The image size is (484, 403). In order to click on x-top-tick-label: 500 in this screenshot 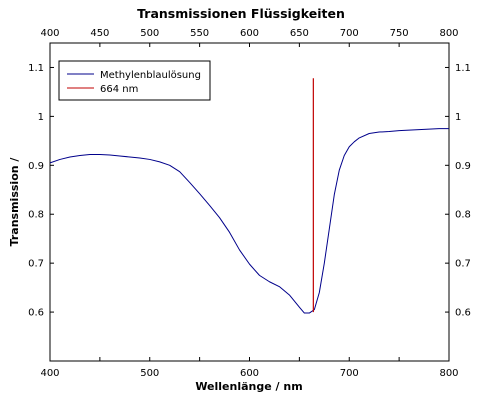, I will do `click(149, 33)`.